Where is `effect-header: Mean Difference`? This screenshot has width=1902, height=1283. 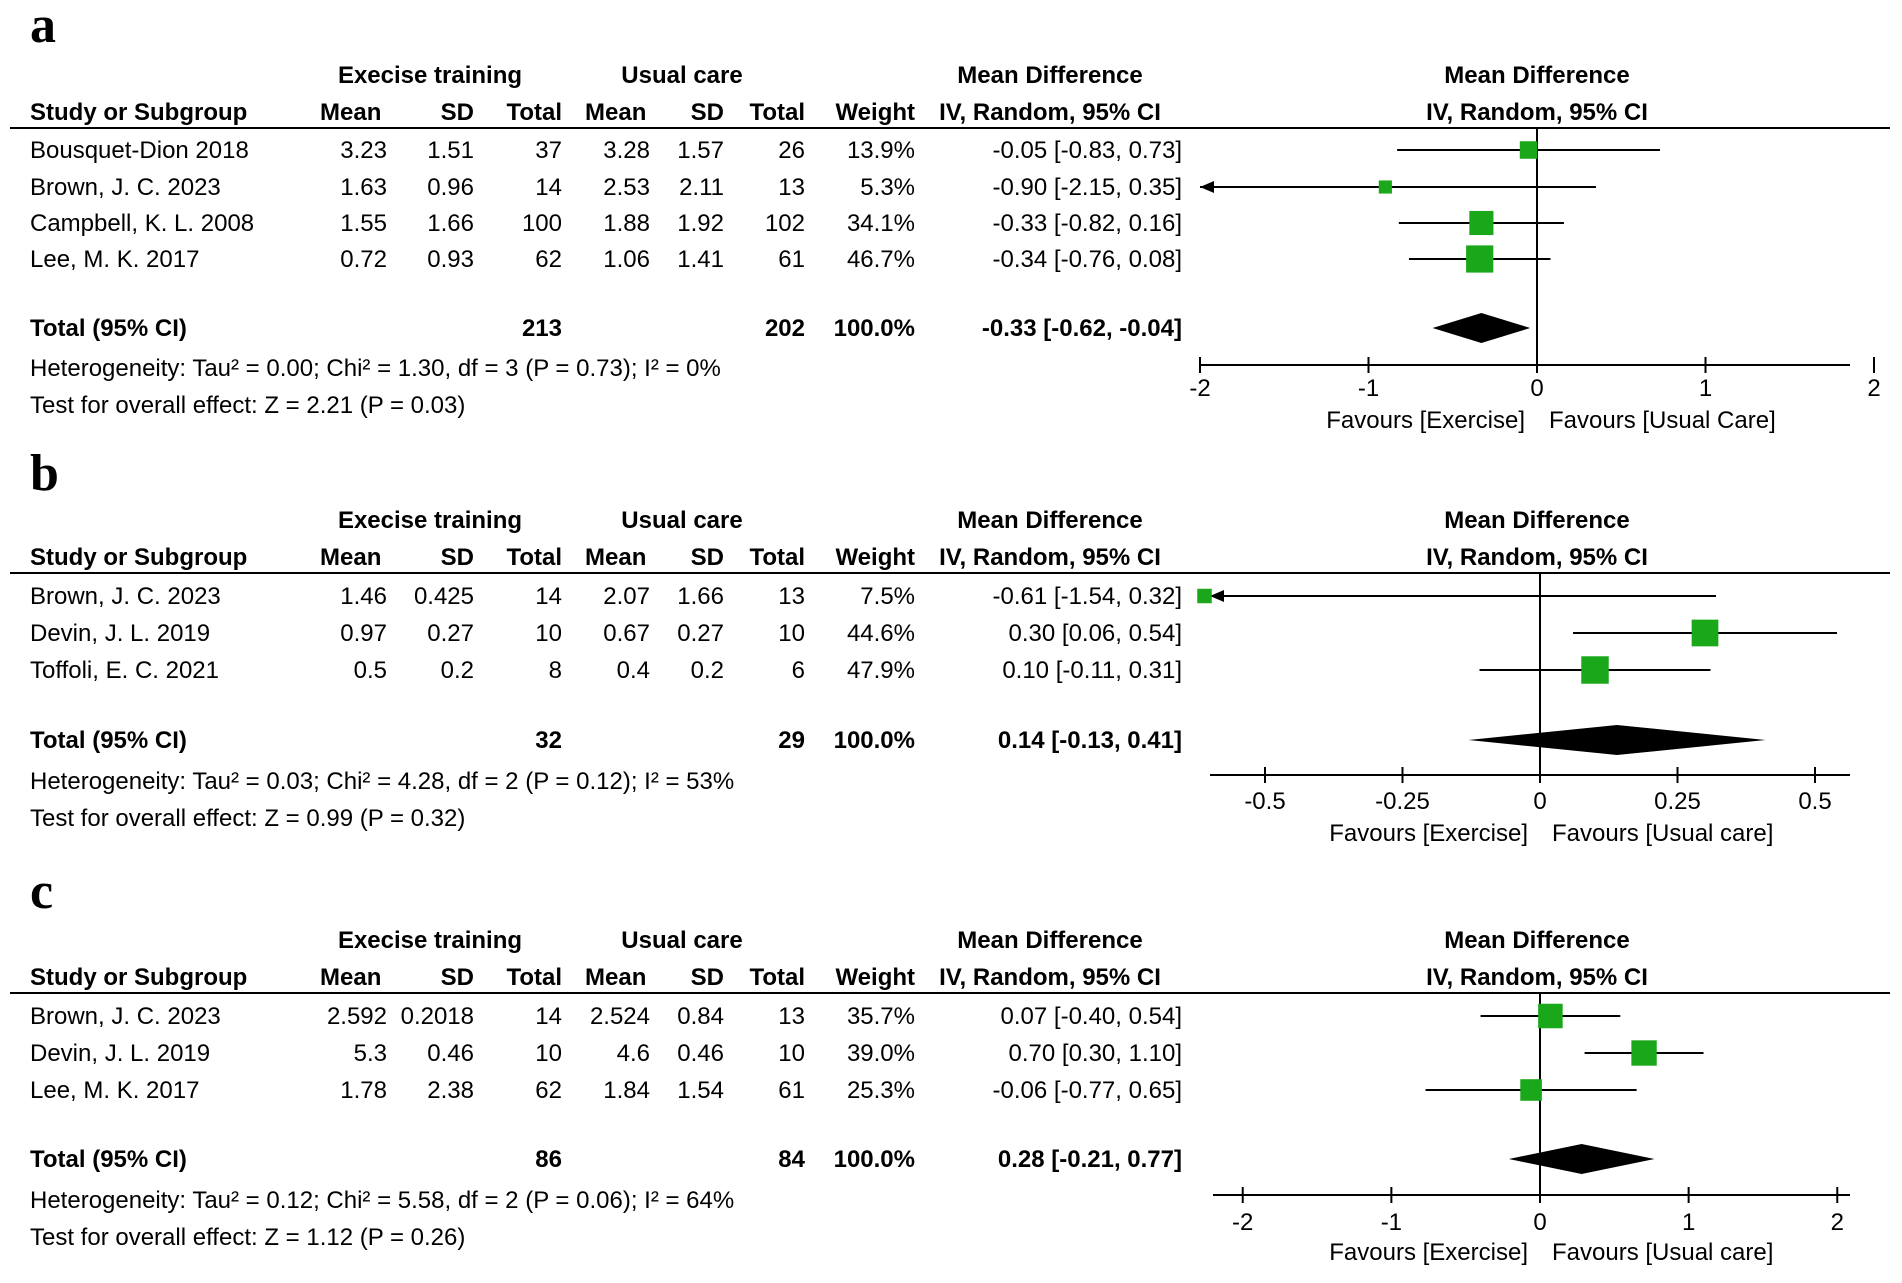 effect-header: Mean Difference is located at coordinates (1049, 520).